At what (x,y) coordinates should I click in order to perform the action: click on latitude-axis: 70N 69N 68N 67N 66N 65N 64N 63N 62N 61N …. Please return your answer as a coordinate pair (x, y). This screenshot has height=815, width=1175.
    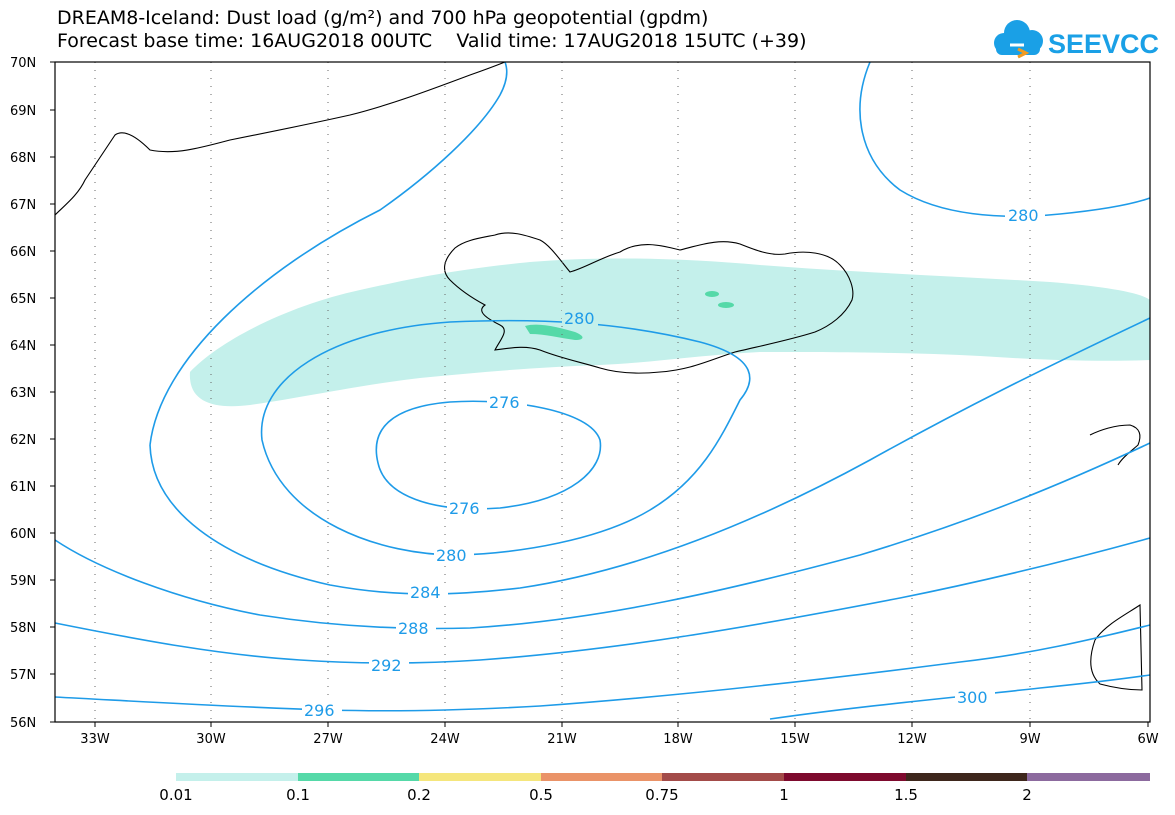
    Looking at the image, I should click on (32, 393).